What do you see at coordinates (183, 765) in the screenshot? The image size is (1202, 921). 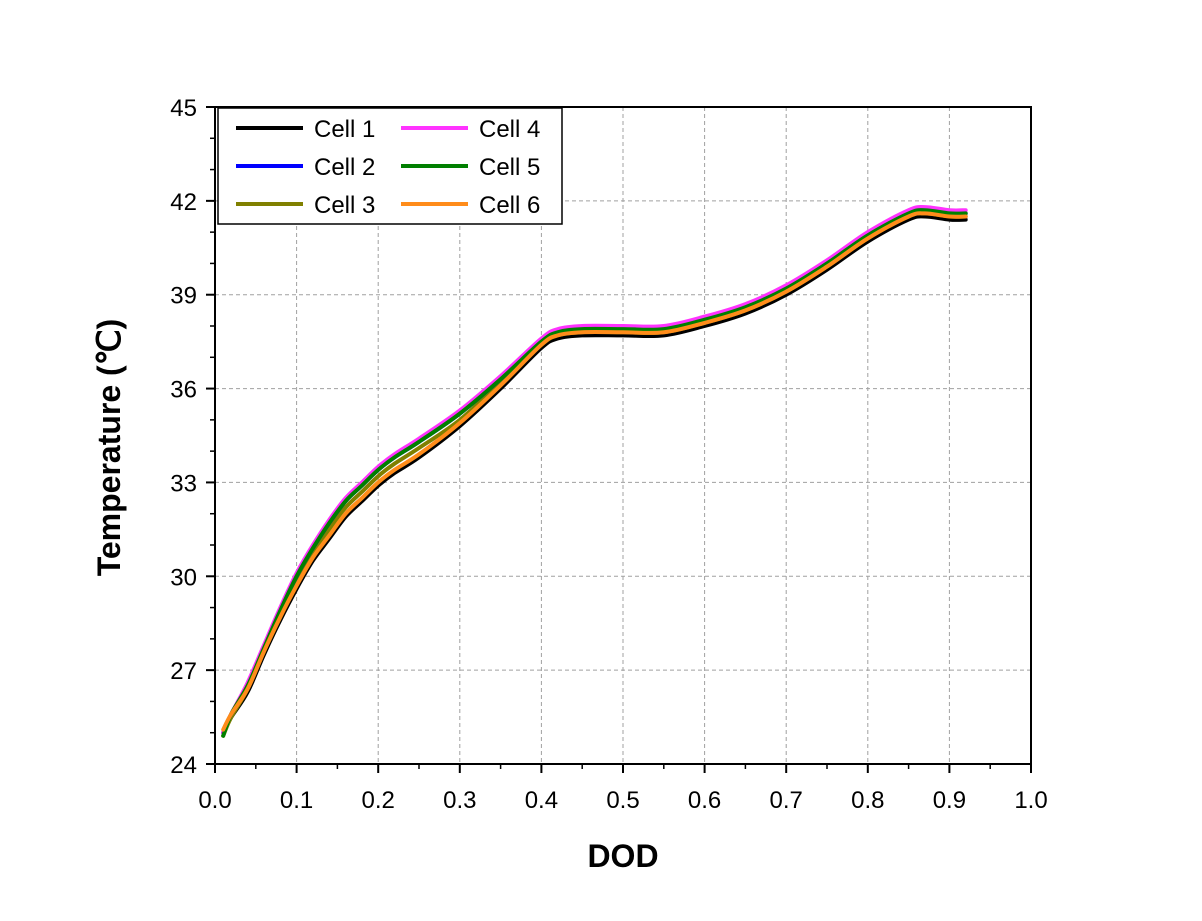 I see `y-tick-label: 24` at bounding box center [183, 765].